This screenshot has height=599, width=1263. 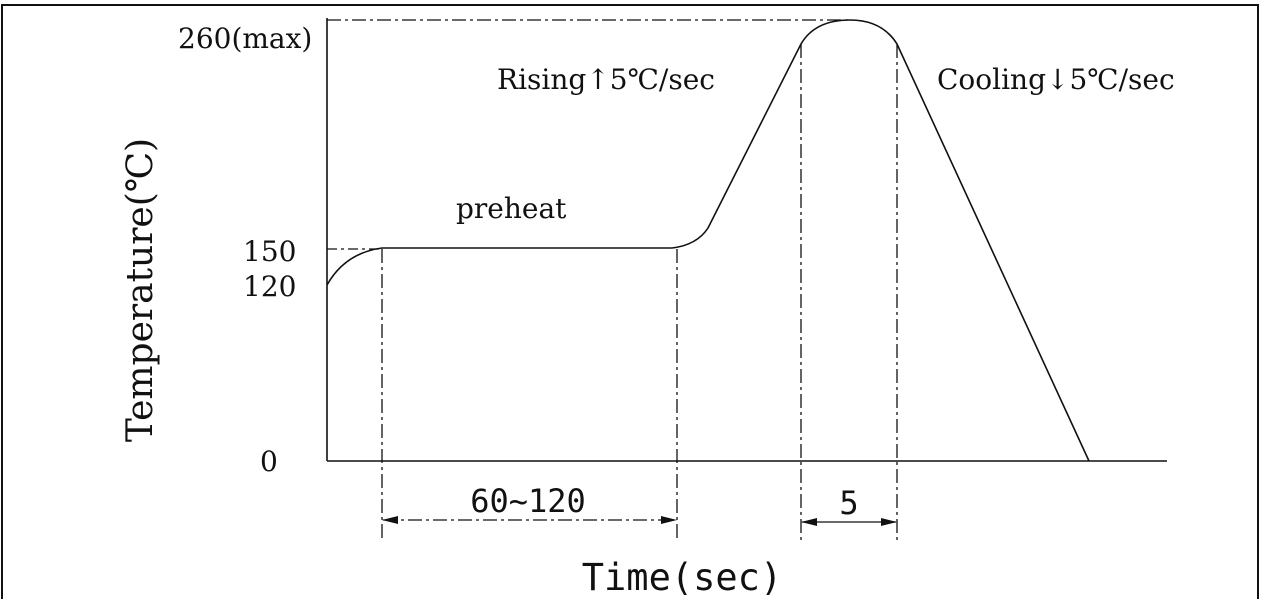 I want to click on rising-rate-label: Rising↑5℃/sec, so click(x=606, y=79).